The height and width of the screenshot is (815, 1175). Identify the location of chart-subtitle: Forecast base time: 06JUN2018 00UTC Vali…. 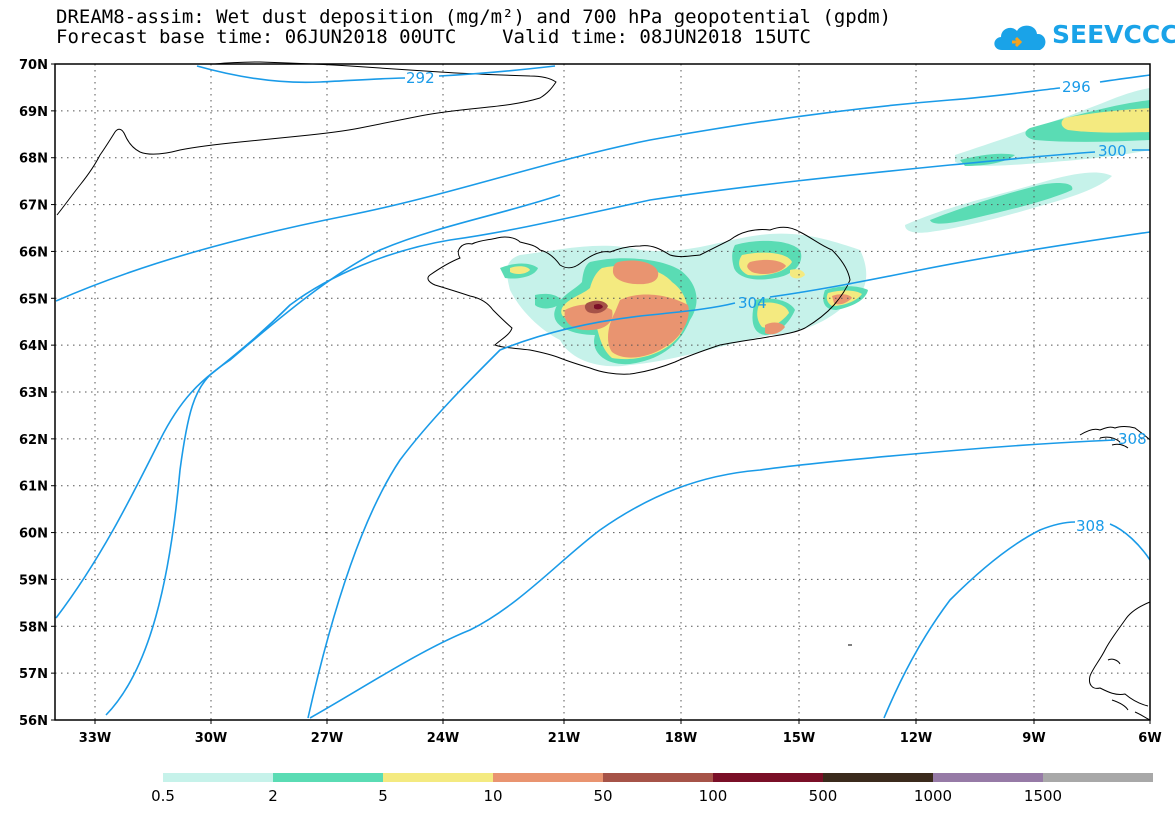
(433, 37).